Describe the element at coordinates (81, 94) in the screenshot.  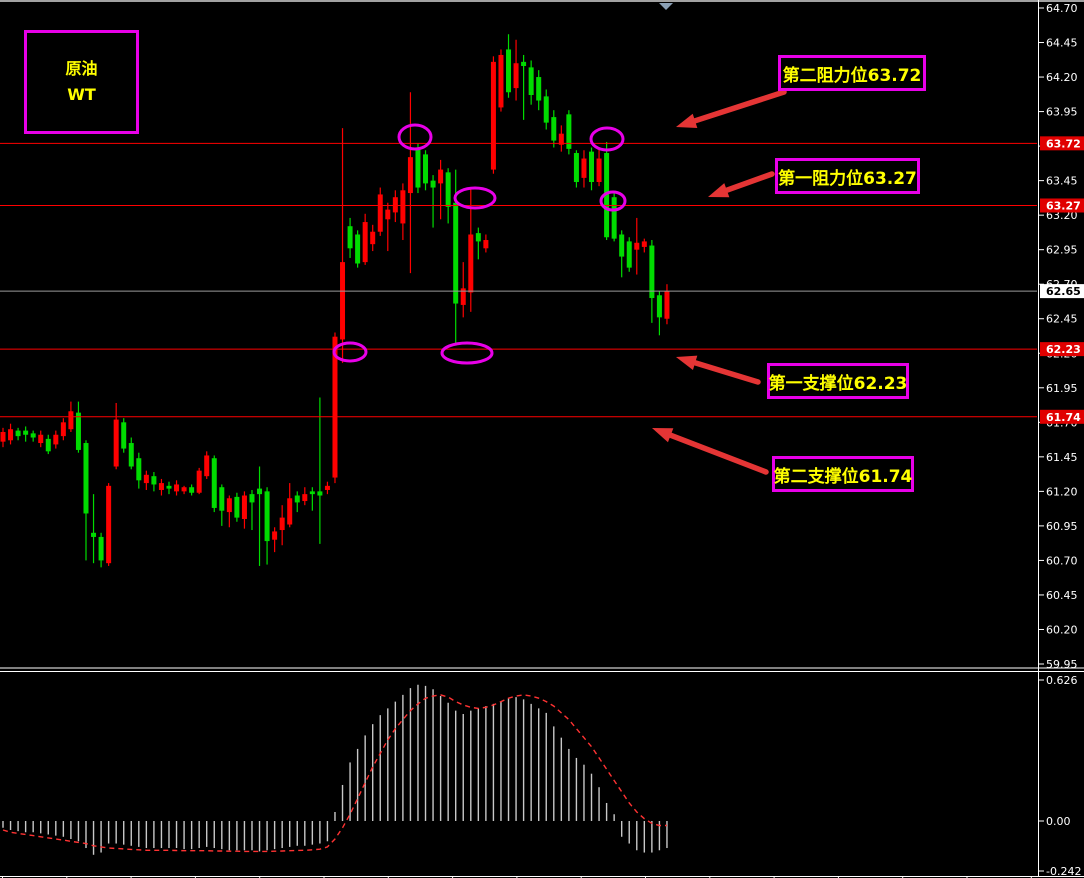
I see `instrument-symbol: WT` at that location.